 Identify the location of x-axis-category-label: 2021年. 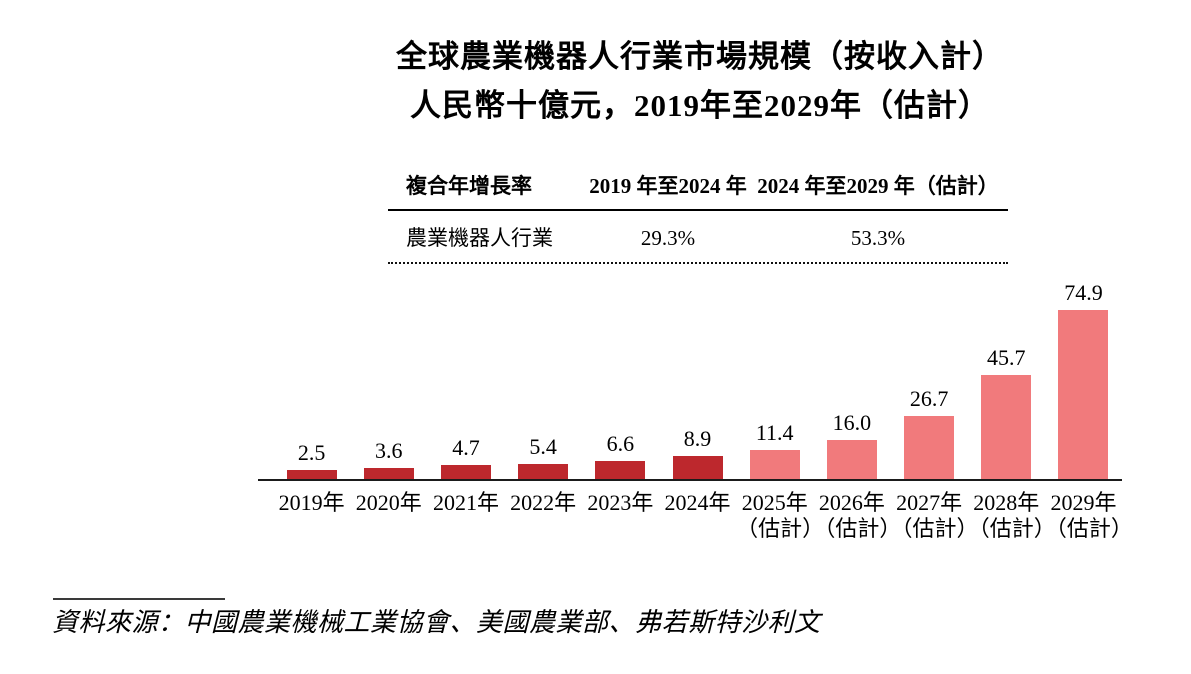
(465, 516).